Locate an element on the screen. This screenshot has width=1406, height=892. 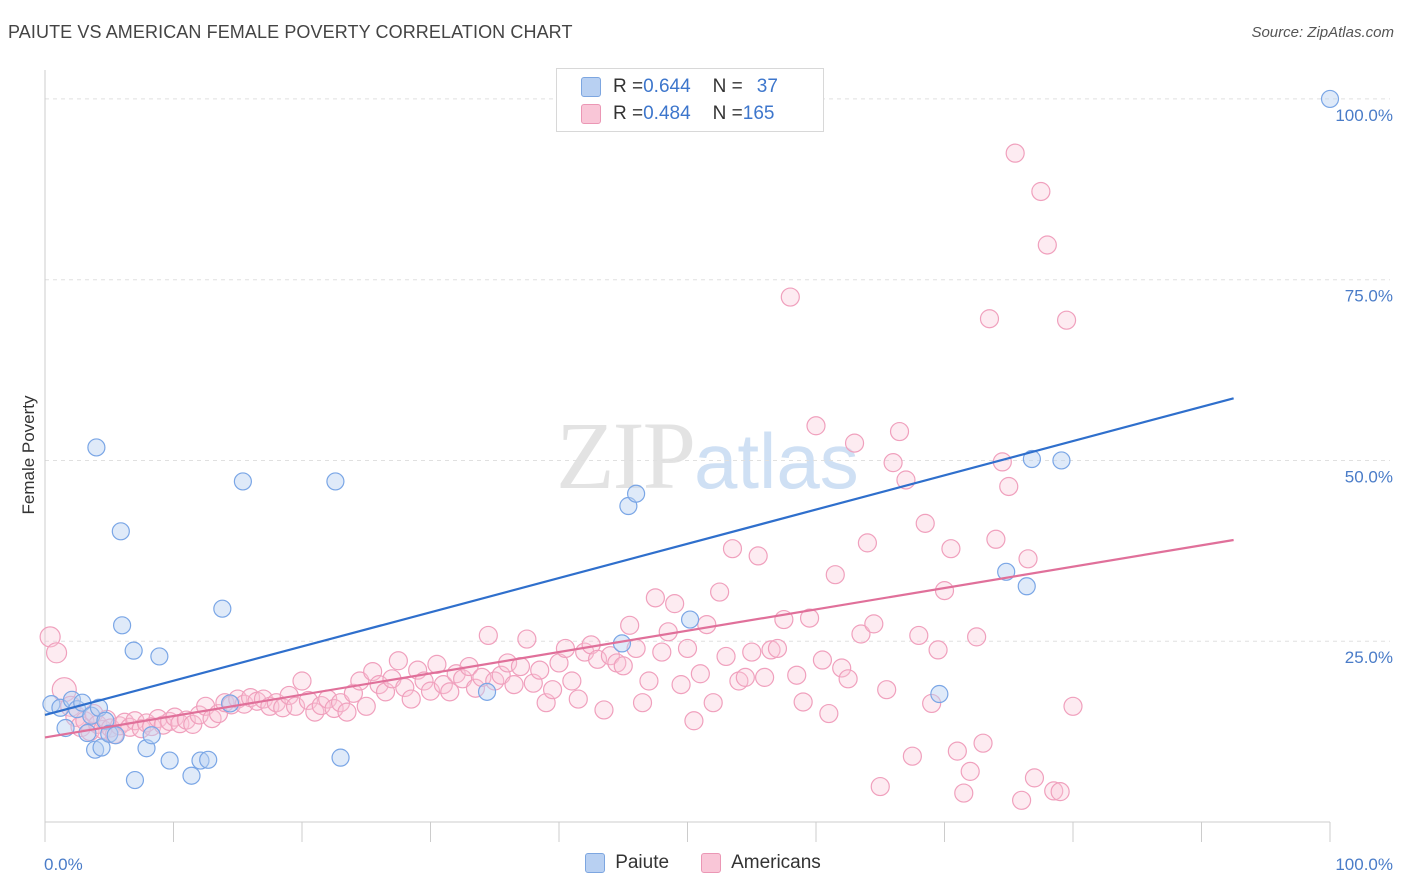
legend-r-value: 0.484 is located at coordinates (667, 113).